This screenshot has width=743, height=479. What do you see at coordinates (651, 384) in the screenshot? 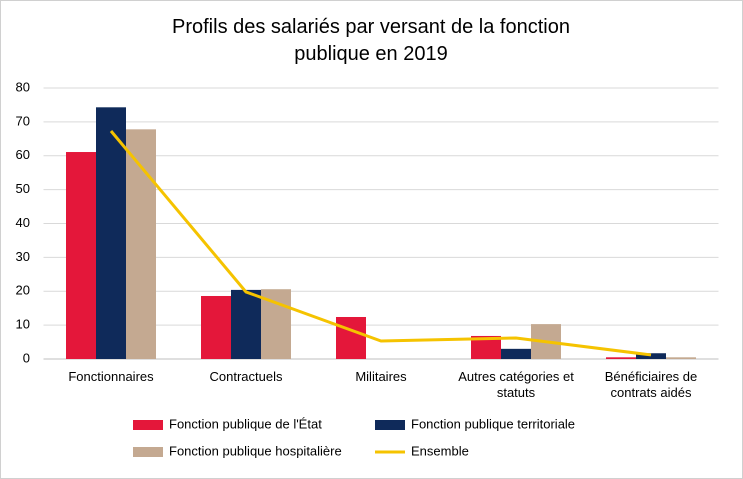
I see `x-tick-label: Bénéficiaires de contrats aidés` at bounding box center [651, 384].